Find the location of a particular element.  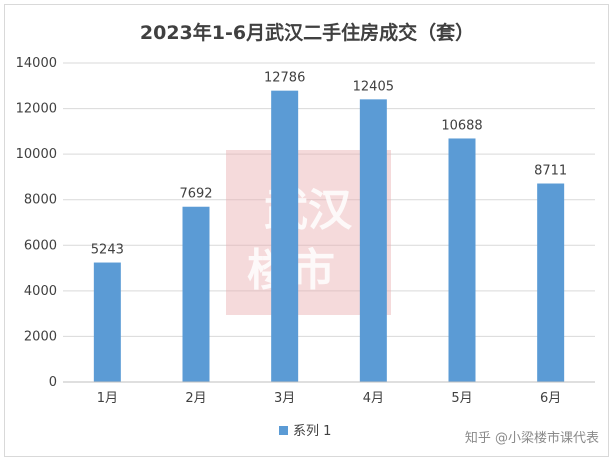

y-tick-label: 10000 is located at coordinates (36, 154).